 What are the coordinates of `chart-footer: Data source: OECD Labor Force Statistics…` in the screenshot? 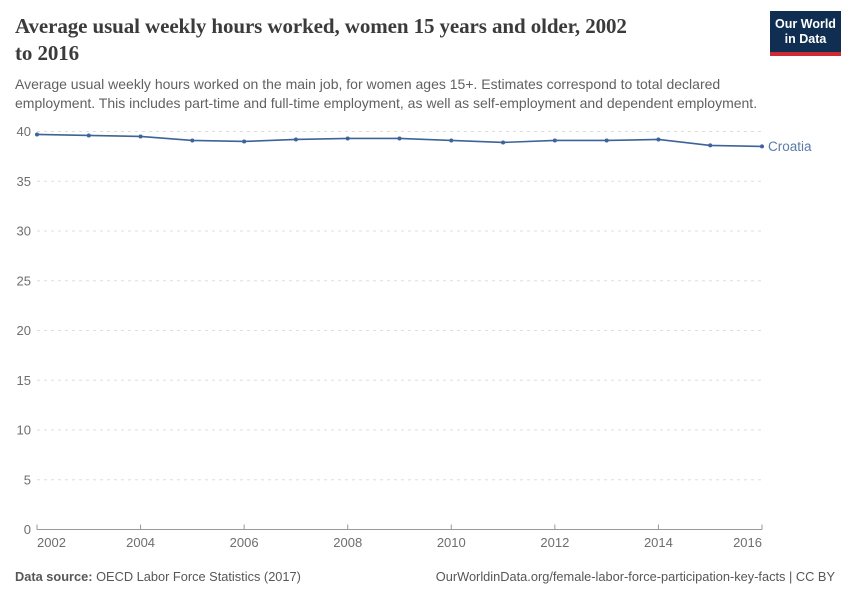 It's located at (425, 576).